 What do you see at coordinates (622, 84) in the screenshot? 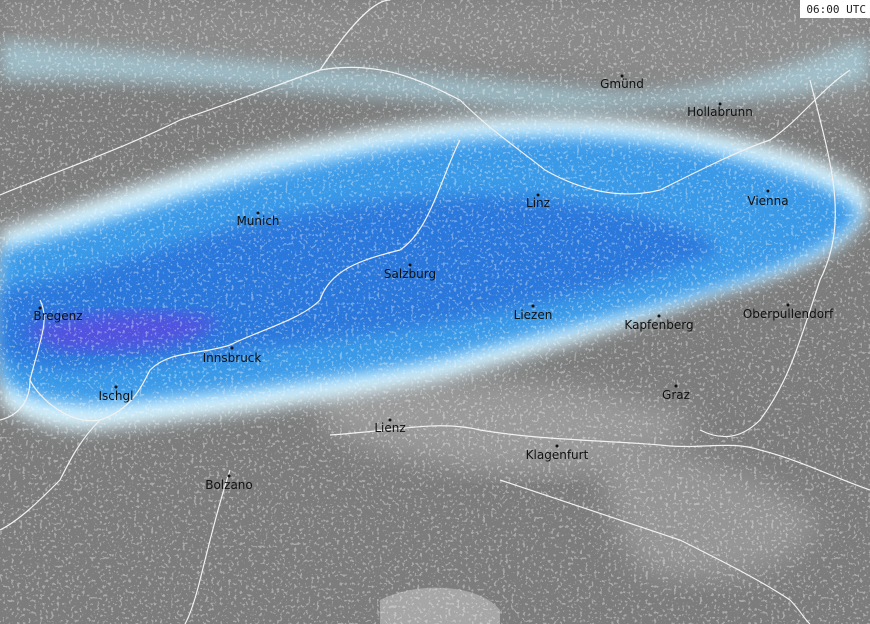
I see `city-label: Gmünd` at bounding box center [622, 84].